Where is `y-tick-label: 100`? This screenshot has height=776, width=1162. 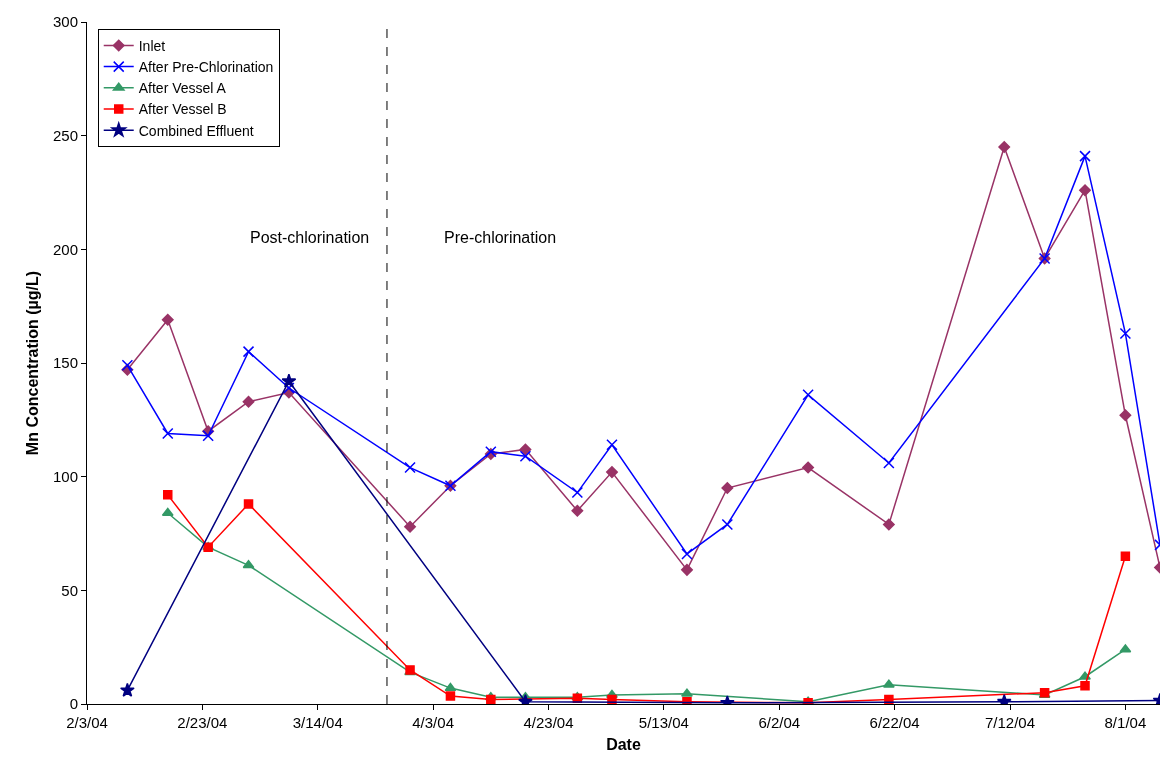
y-tick-label: 100 is located at coordinates (65, 476).